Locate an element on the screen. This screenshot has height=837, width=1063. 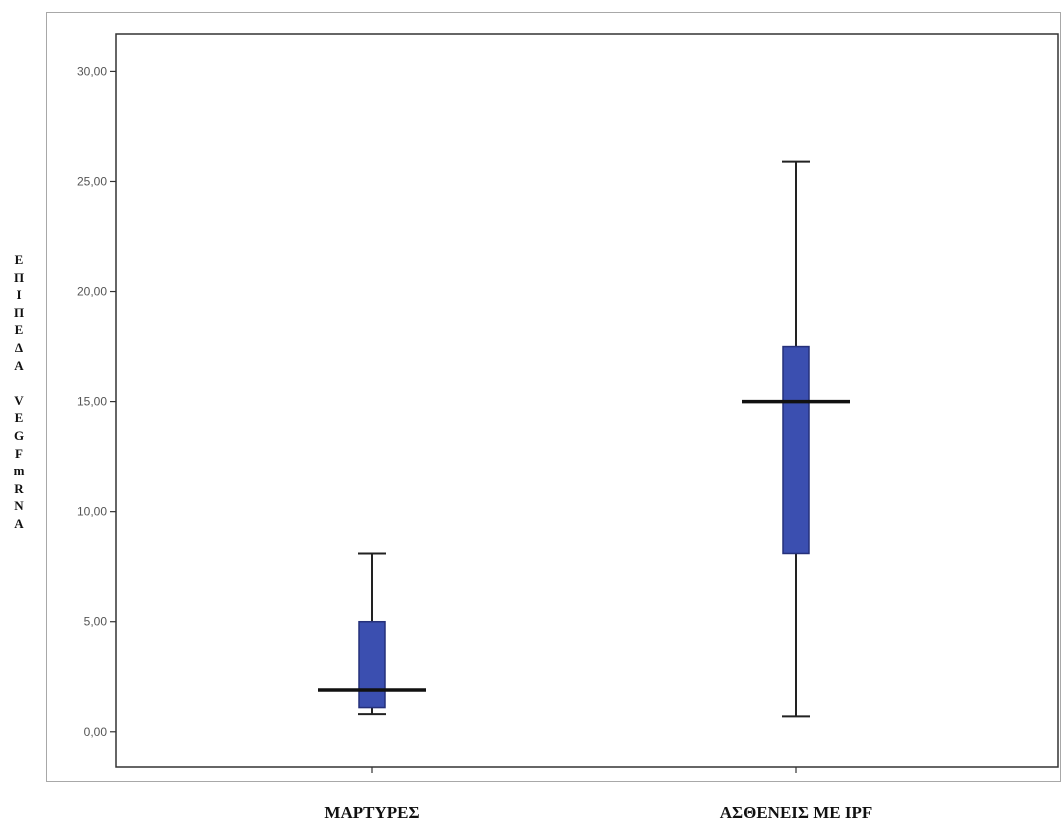
y-axis-ticks: 0,00 5,00 10,00 15,00 20,00 25,00 30,00 is located at coordinates (96, 401).